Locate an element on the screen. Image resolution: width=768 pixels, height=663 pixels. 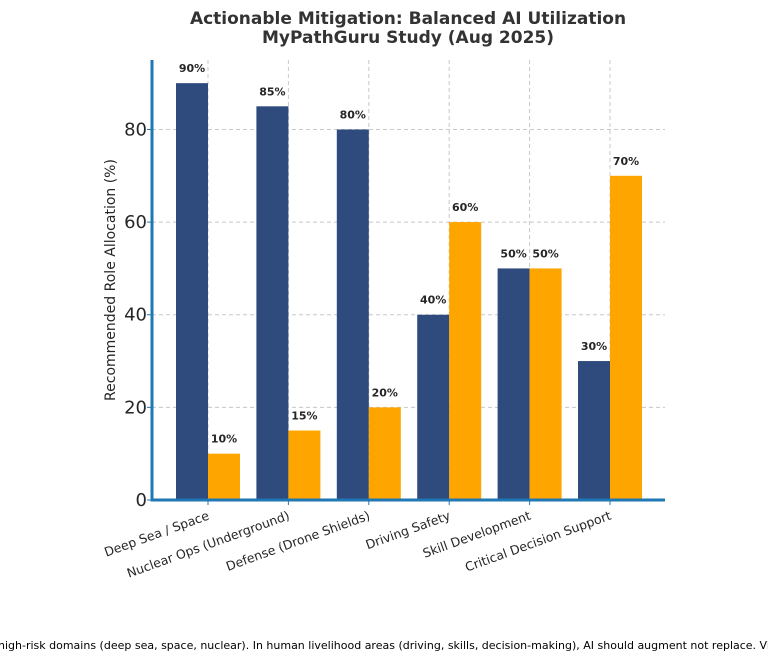
y-tick-label: 20 is located at coordinates (135, 407).